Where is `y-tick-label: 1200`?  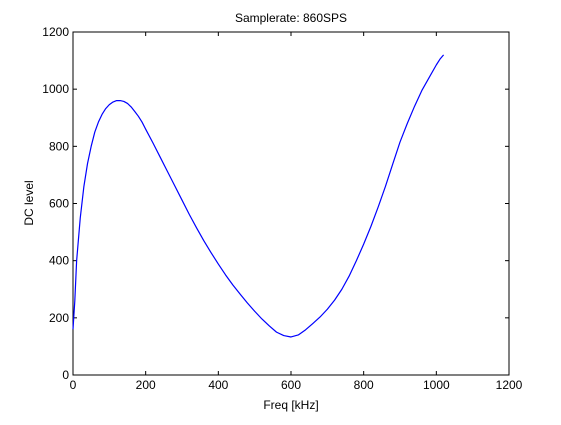 y-tick-label: 1200 is located at coordinates (55, 32).